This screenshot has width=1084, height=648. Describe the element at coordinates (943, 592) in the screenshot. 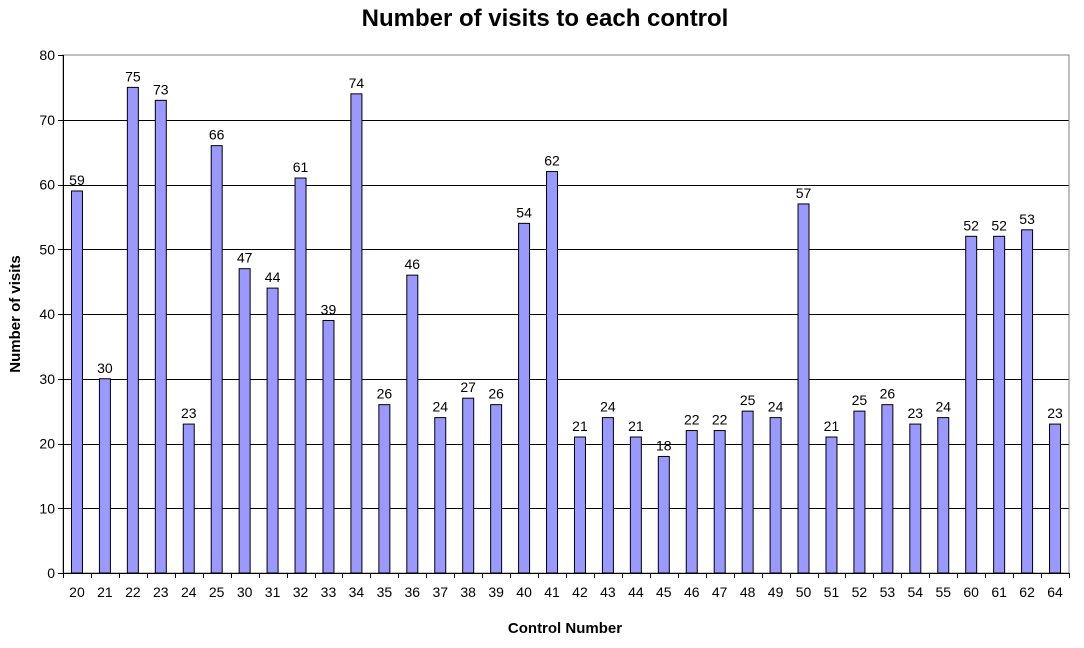

I see `x-tick-label-55: 55` at that location.